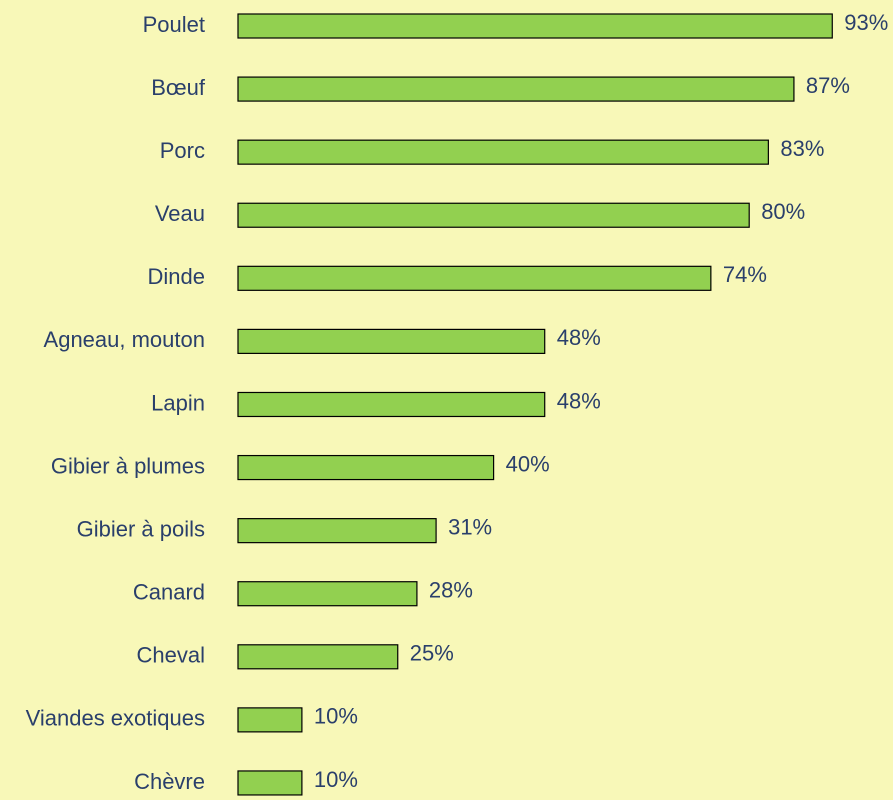 Image resolution: width=893 pixels, height=800 pixels. What do you see at coordinates (528, 463) in the screenshot?
I see `value-label: 40%` at bounding box center [528, 463].